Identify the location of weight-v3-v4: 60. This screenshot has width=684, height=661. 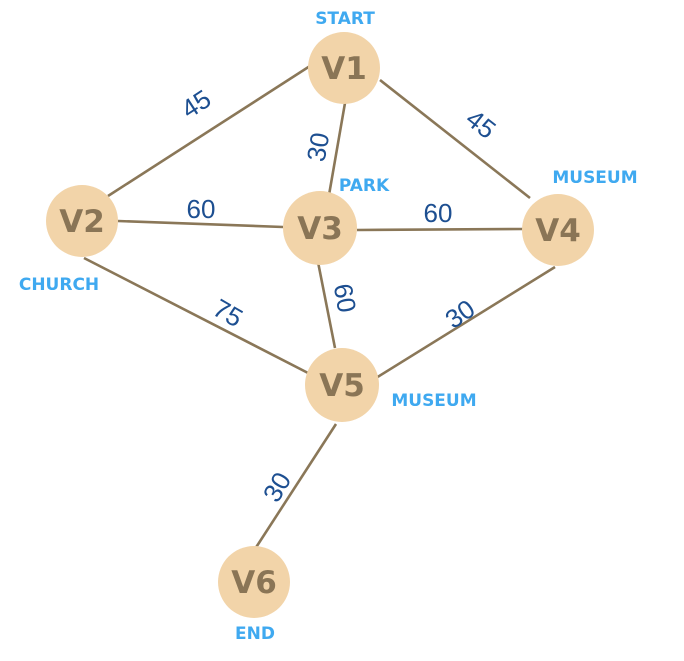
(438, 213).